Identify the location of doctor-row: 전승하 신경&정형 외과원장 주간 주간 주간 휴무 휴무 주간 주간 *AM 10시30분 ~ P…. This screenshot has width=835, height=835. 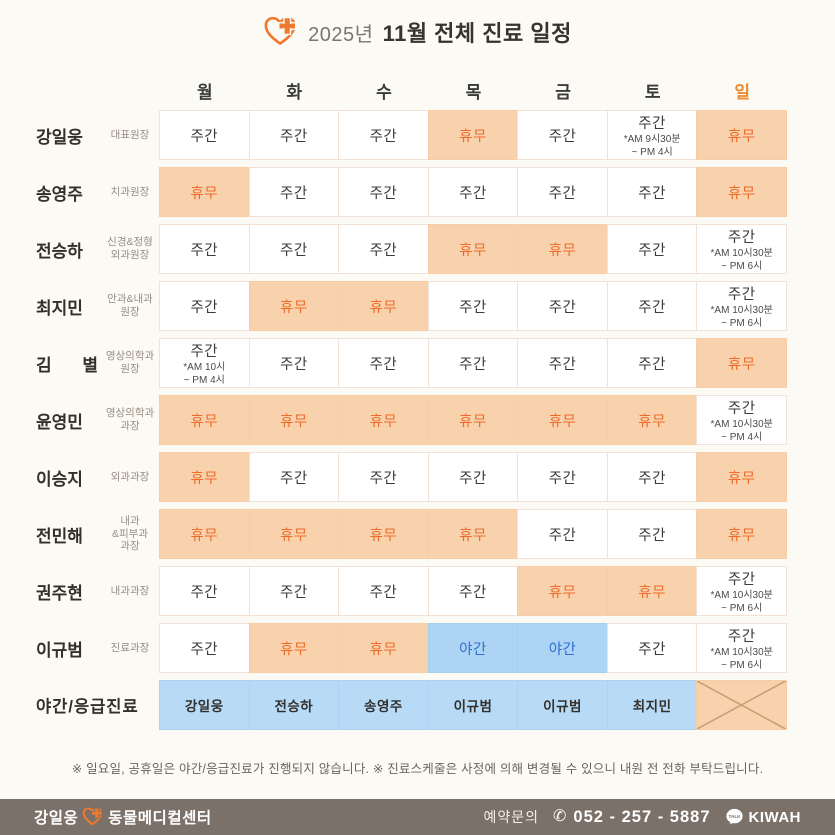
(405, 249).